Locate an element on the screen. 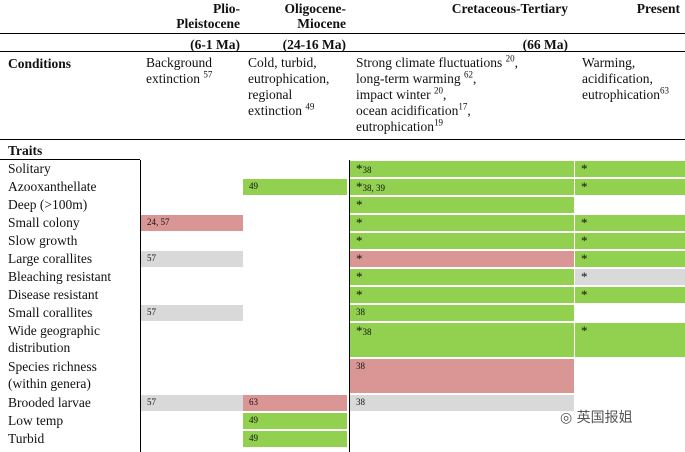 The width and height of the screenshot is (685, 452). conditions-line: eutrophication19 is located at coordinates (465, 126).